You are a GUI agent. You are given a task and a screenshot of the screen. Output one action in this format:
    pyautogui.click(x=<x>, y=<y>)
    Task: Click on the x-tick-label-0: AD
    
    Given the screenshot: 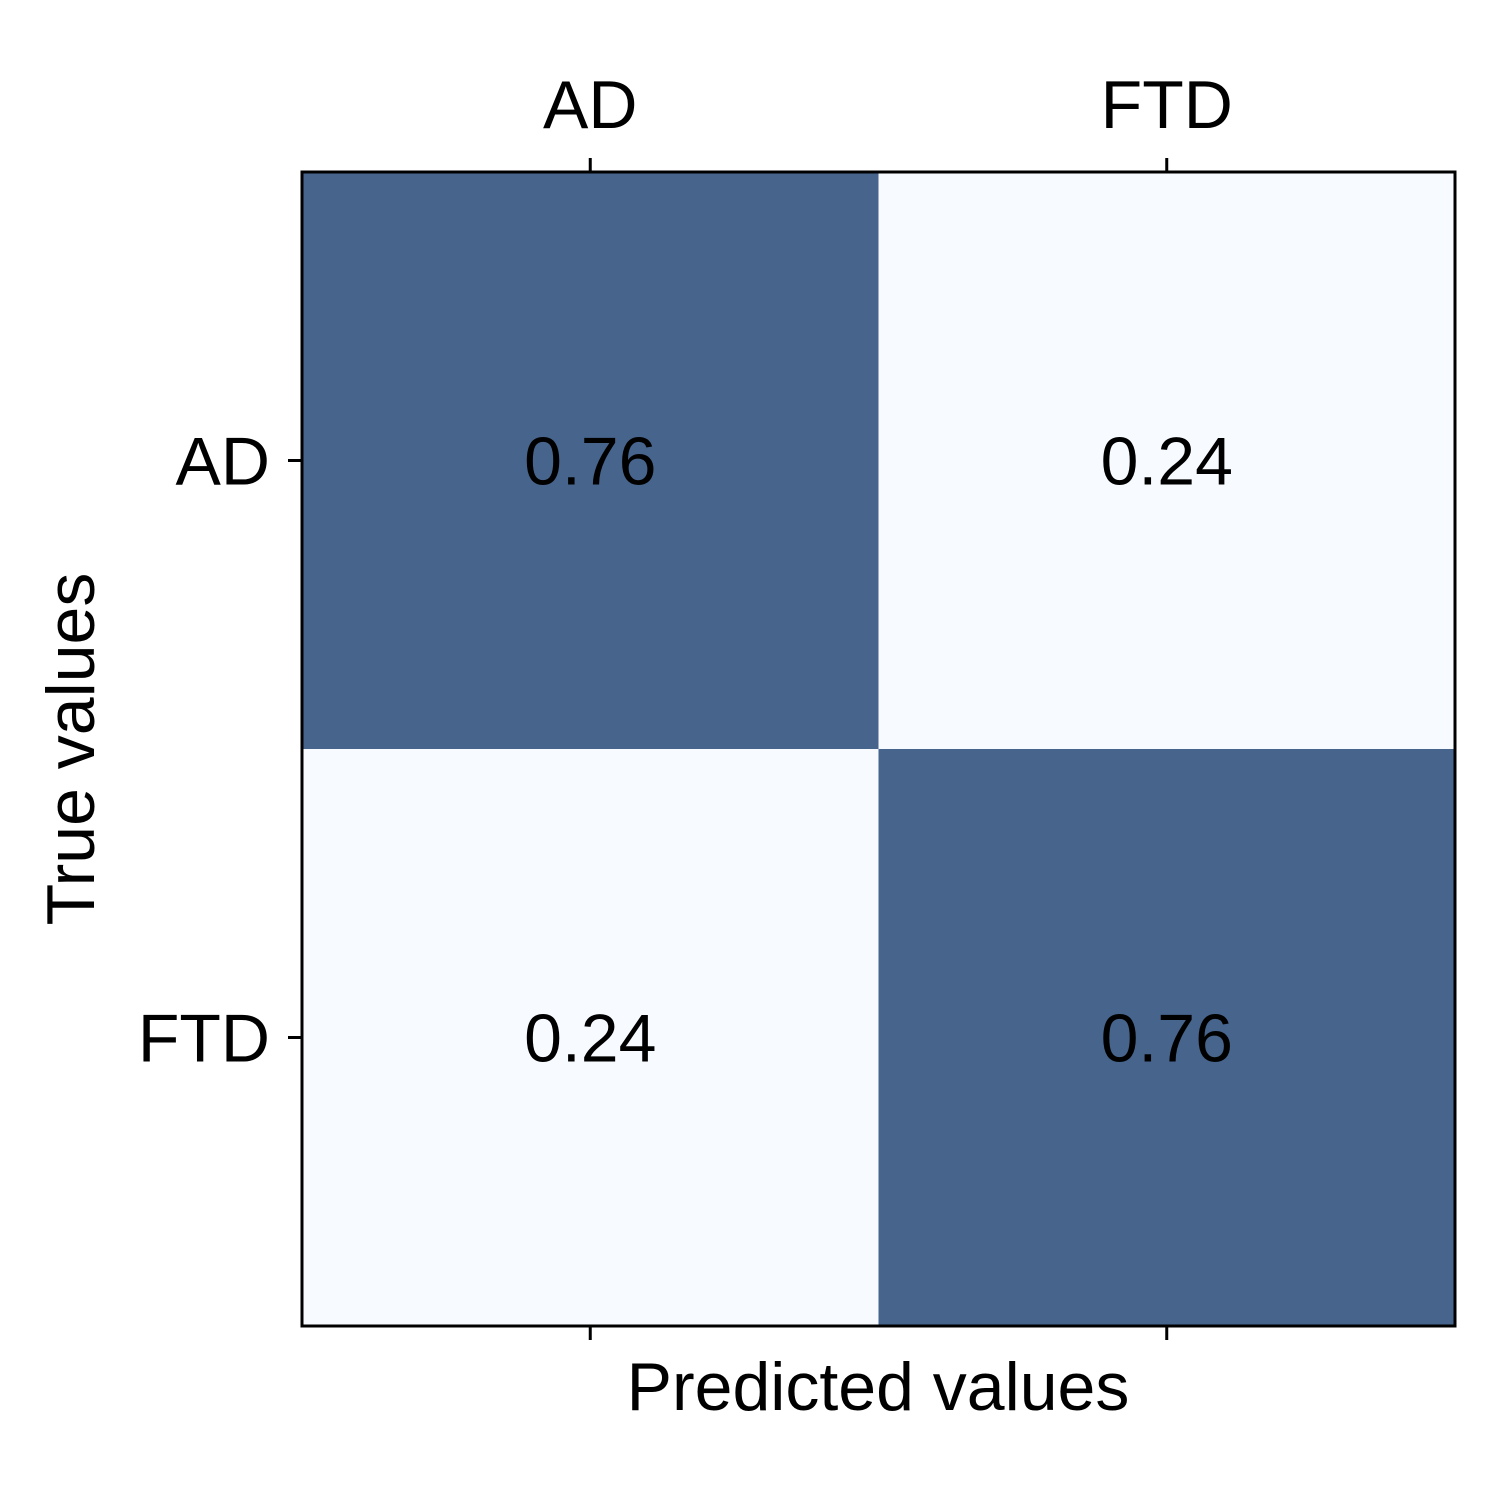 What is the action you would take?
    pyautogui.click(x=590, y=105)
    